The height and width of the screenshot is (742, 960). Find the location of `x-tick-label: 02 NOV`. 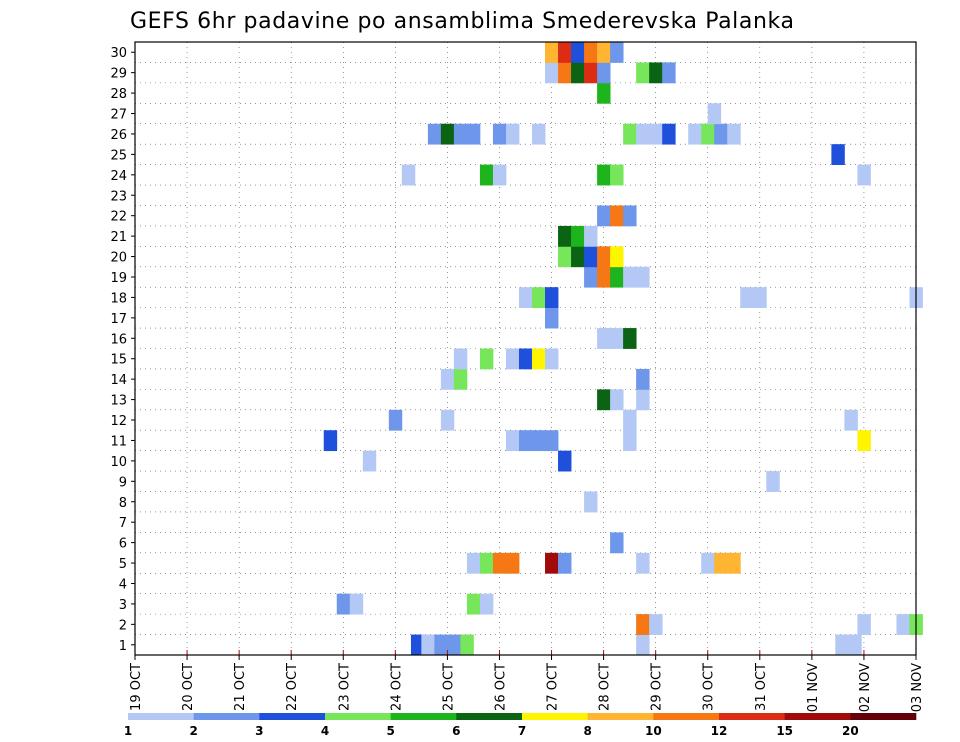

x-tick-label: 02 NOV is located at coordinates (865, 687).